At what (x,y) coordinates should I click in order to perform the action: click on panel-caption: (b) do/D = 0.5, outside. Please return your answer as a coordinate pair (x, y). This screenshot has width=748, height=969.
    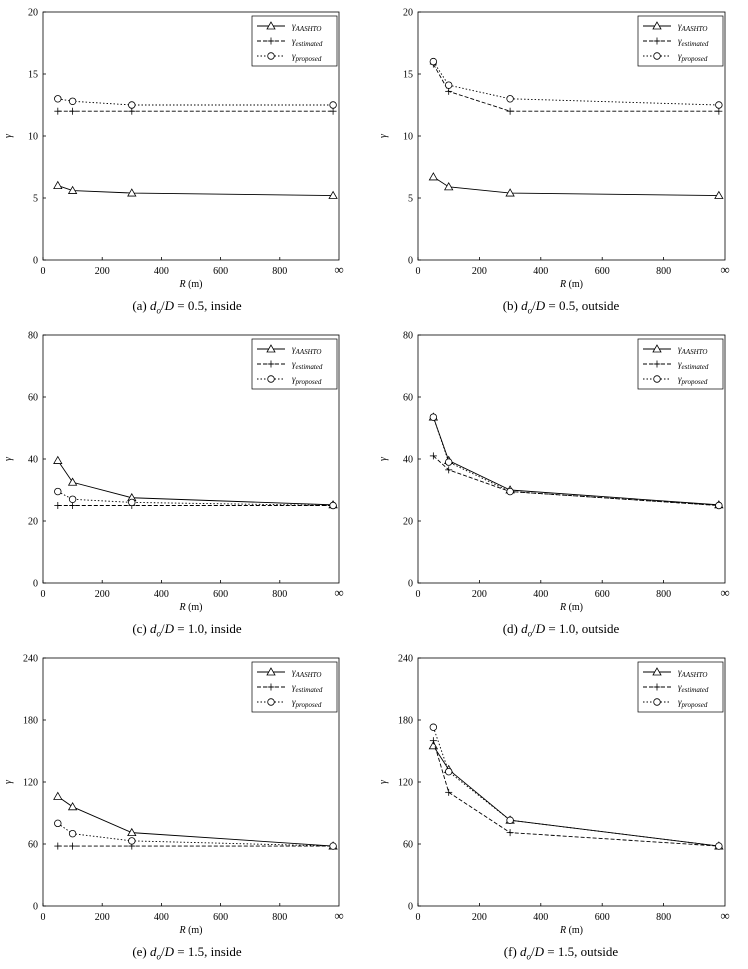
    Looking at the image, I should click on (561, 307).